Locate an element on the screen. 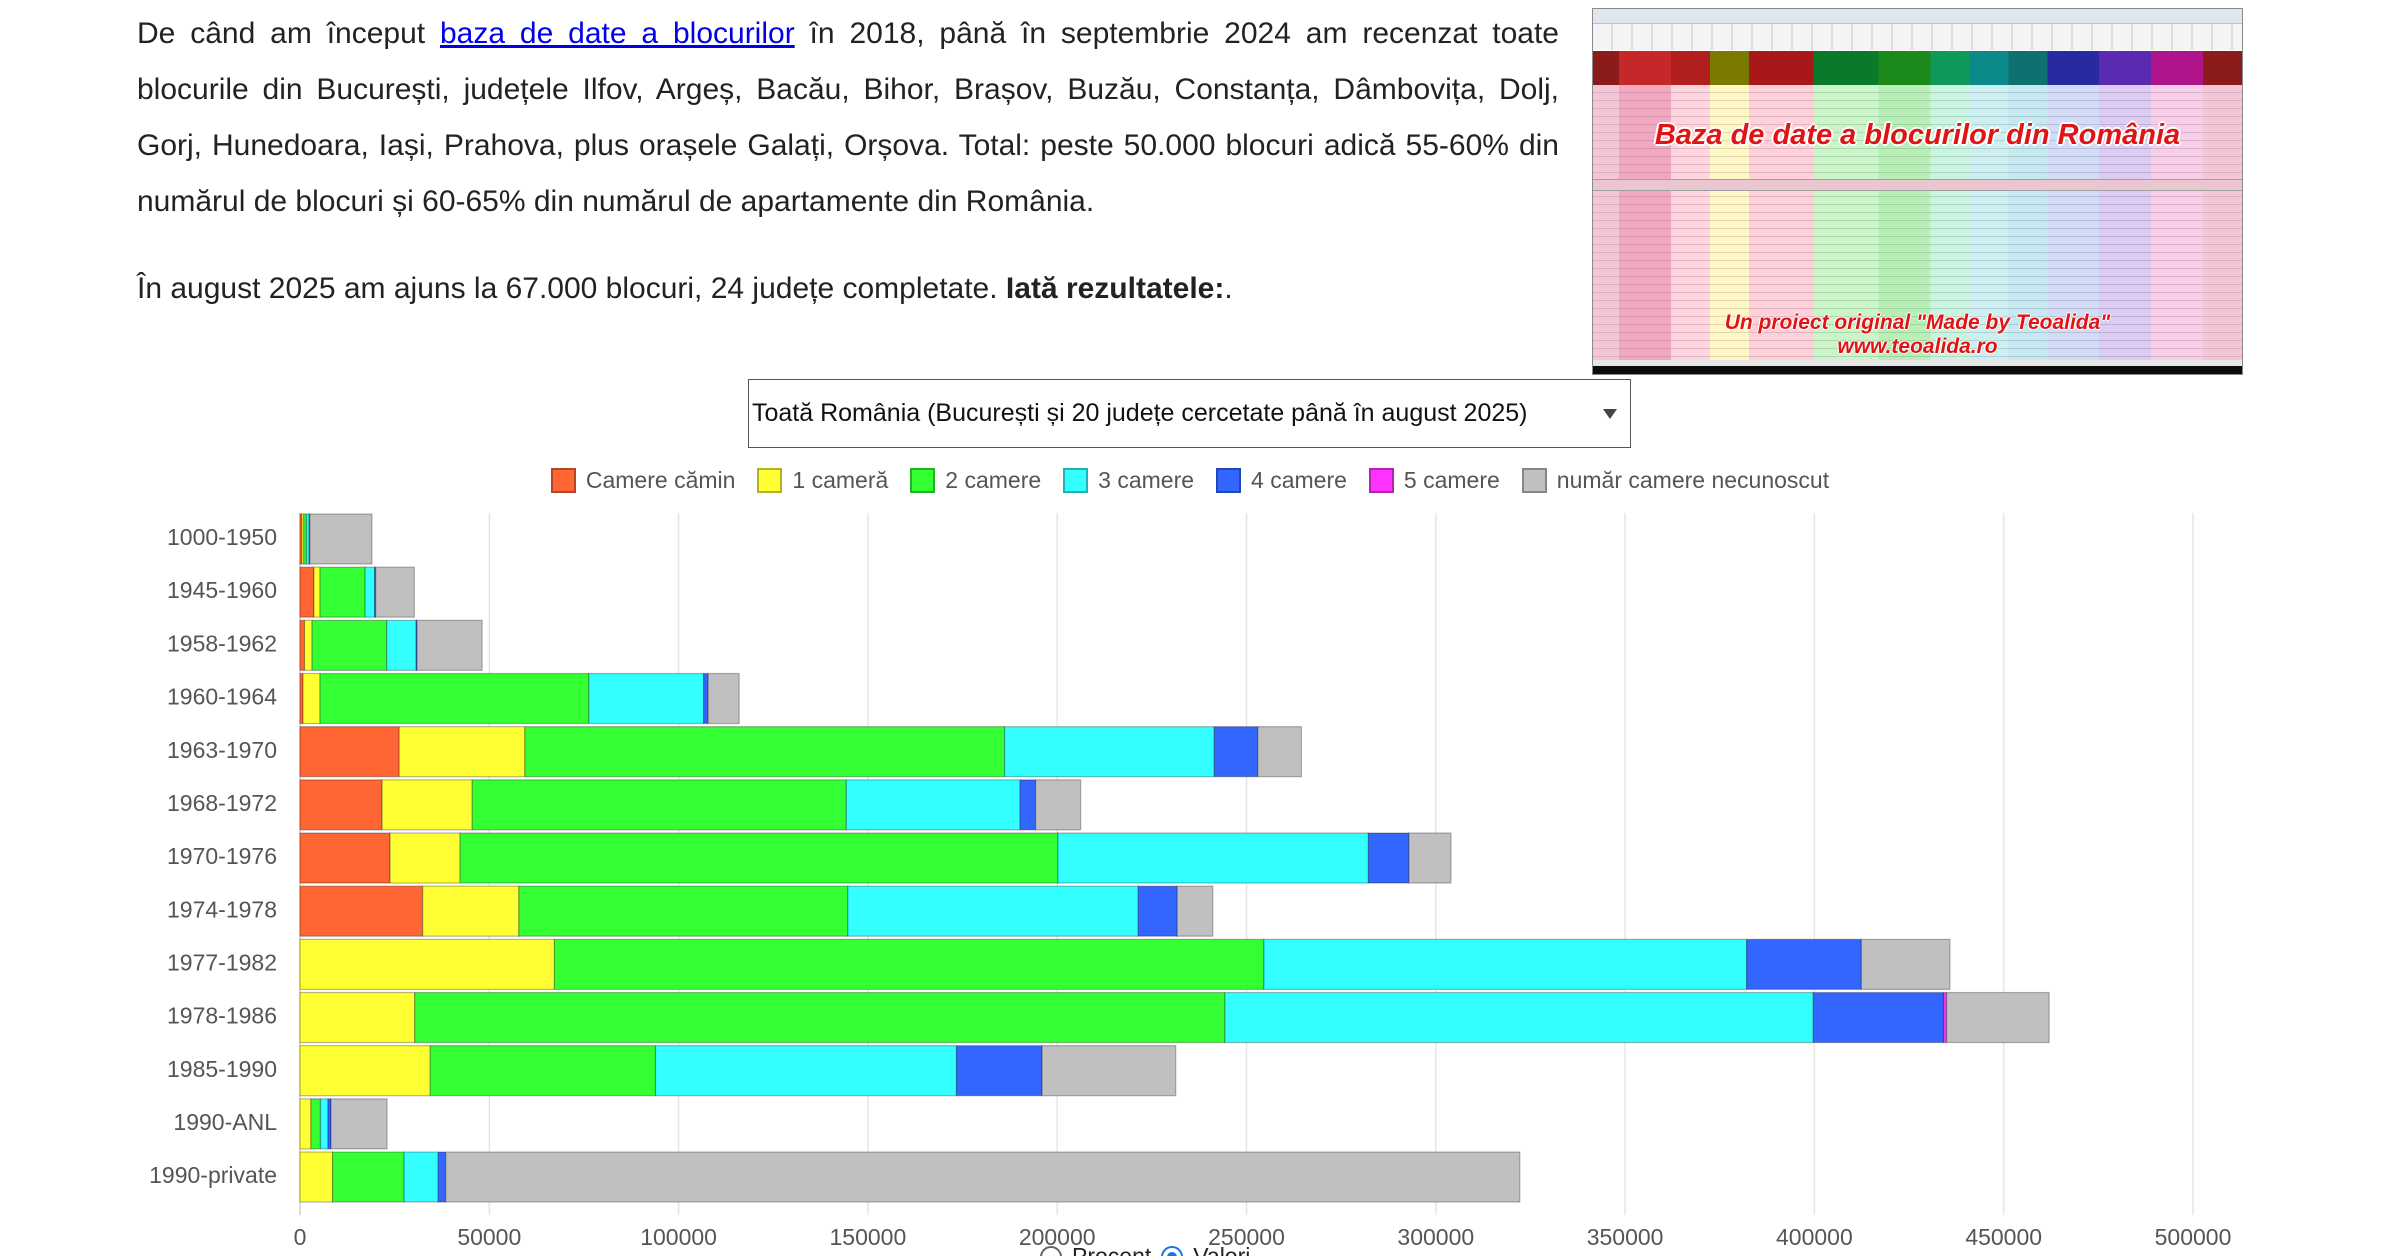 Image resolution: width=2400 pixels, height=1256 pixels. legend-swatch-4-camere is located at coordinates (1229, 480).